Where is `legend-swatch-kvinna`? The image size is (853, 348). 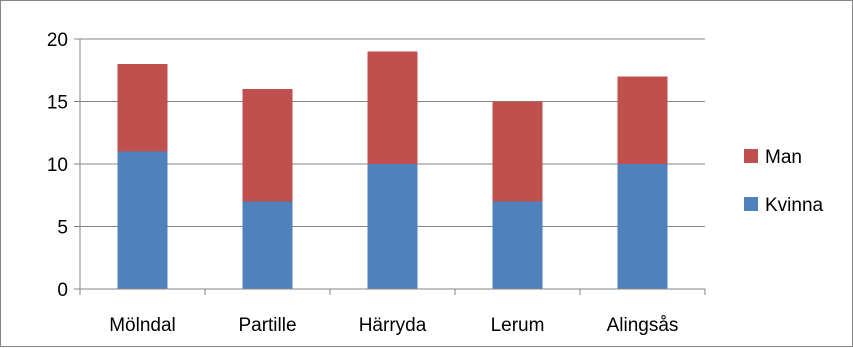 legend-swatch-kvinna is located at coordinates (751, 204).